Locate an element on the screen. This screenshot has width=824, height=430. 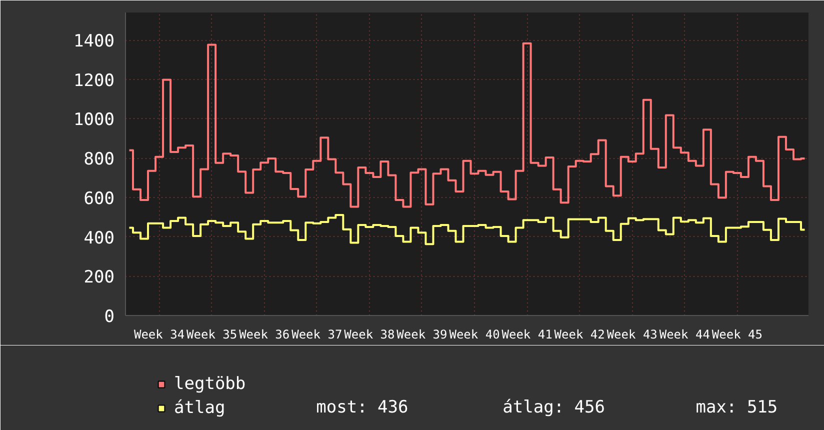
y-tick-label: 200 is located at coordinates (99, 278).